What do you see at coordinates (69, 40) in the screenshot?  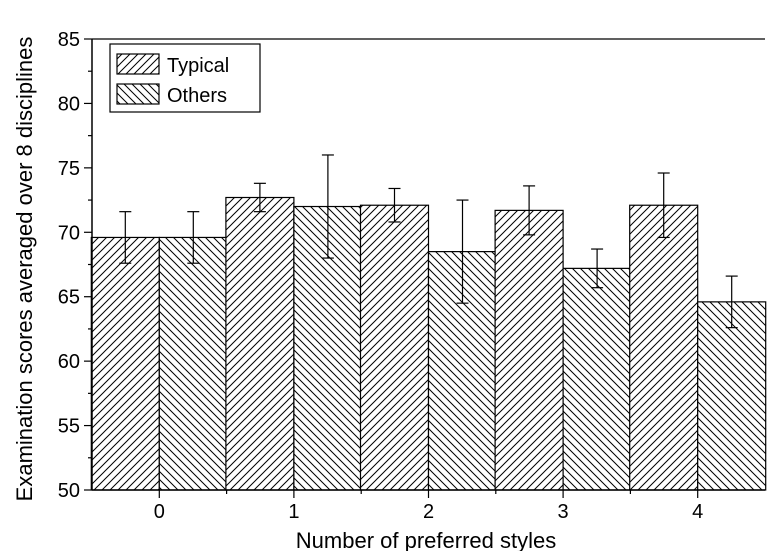 I see `y-tick-label: 85` at bounding box center [69, 40].